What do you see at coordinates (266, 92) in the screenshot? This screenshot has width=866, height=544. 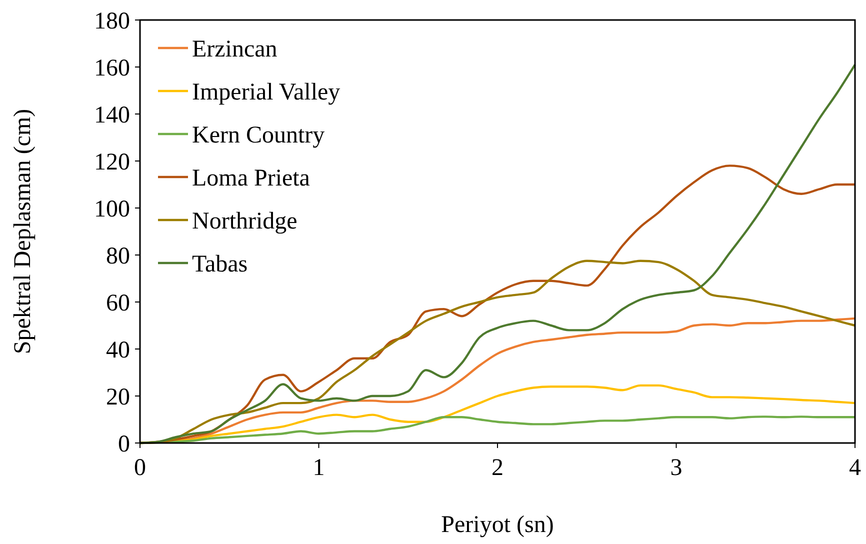 I see `legend-label: Imperial Valley` at bounding box center [266, 92].